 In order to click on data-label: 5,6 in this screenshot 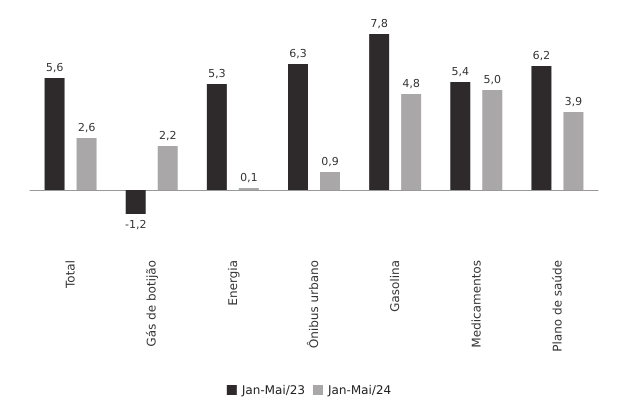, I will do `click(55, 67)`.